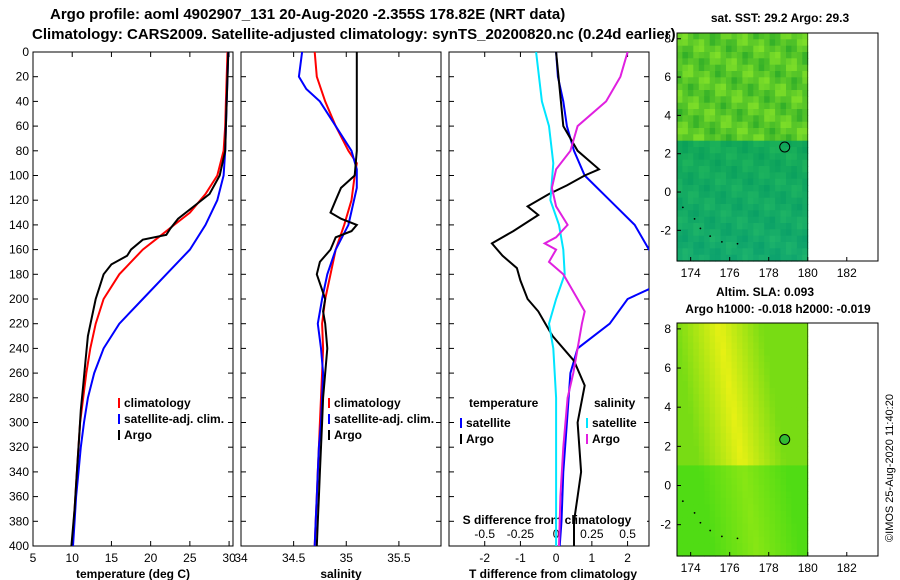  What do you see at coordinates (341, 573) in the screenshot?
I see `x-axis-label: salinity` at bounding box center [341, 573].